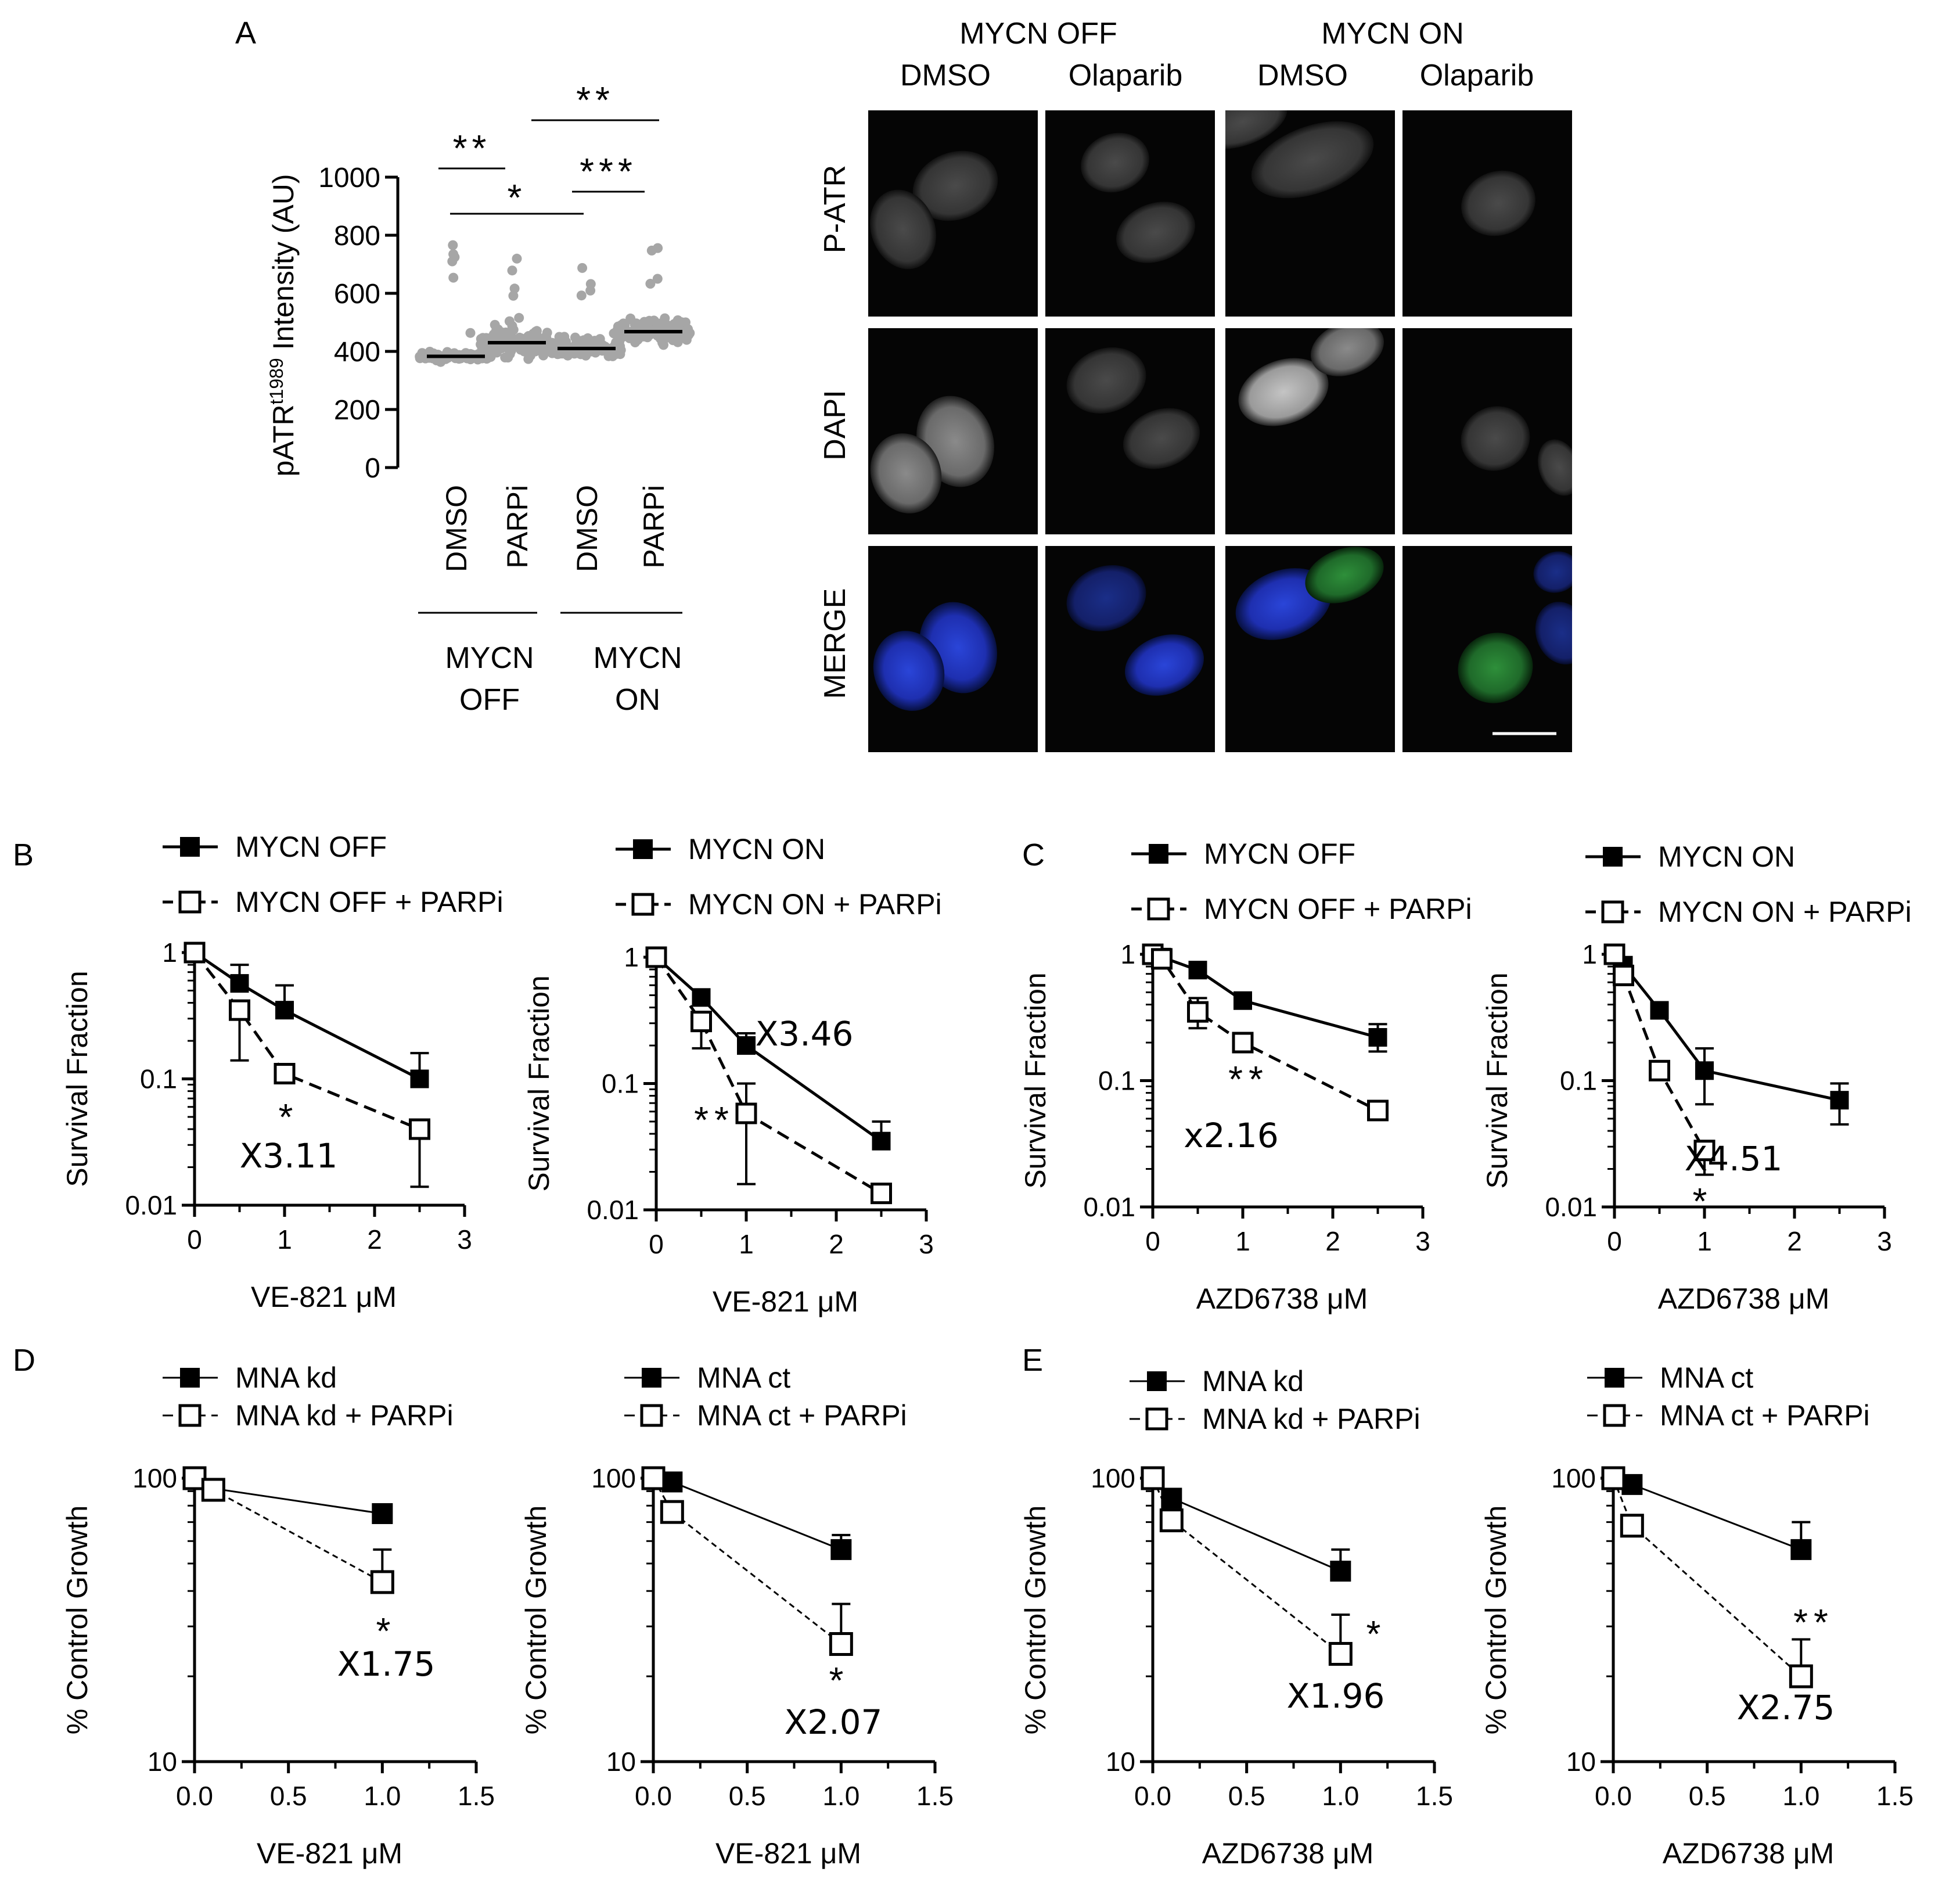 The width and height of the screenshot is (1960, 1890). What do you see at coordinates (608, 171) in the screenshot?
I see `panel-a-sig-label: ***` at bounding box center [608, 171].